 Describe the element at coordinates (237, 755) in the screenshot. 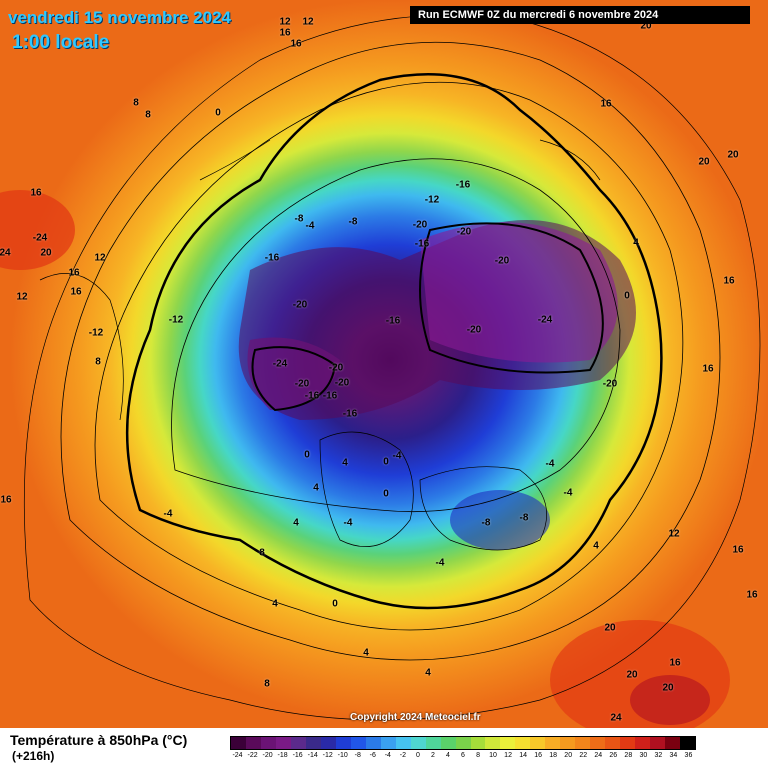

I see `legend-tick: -24` at that location.